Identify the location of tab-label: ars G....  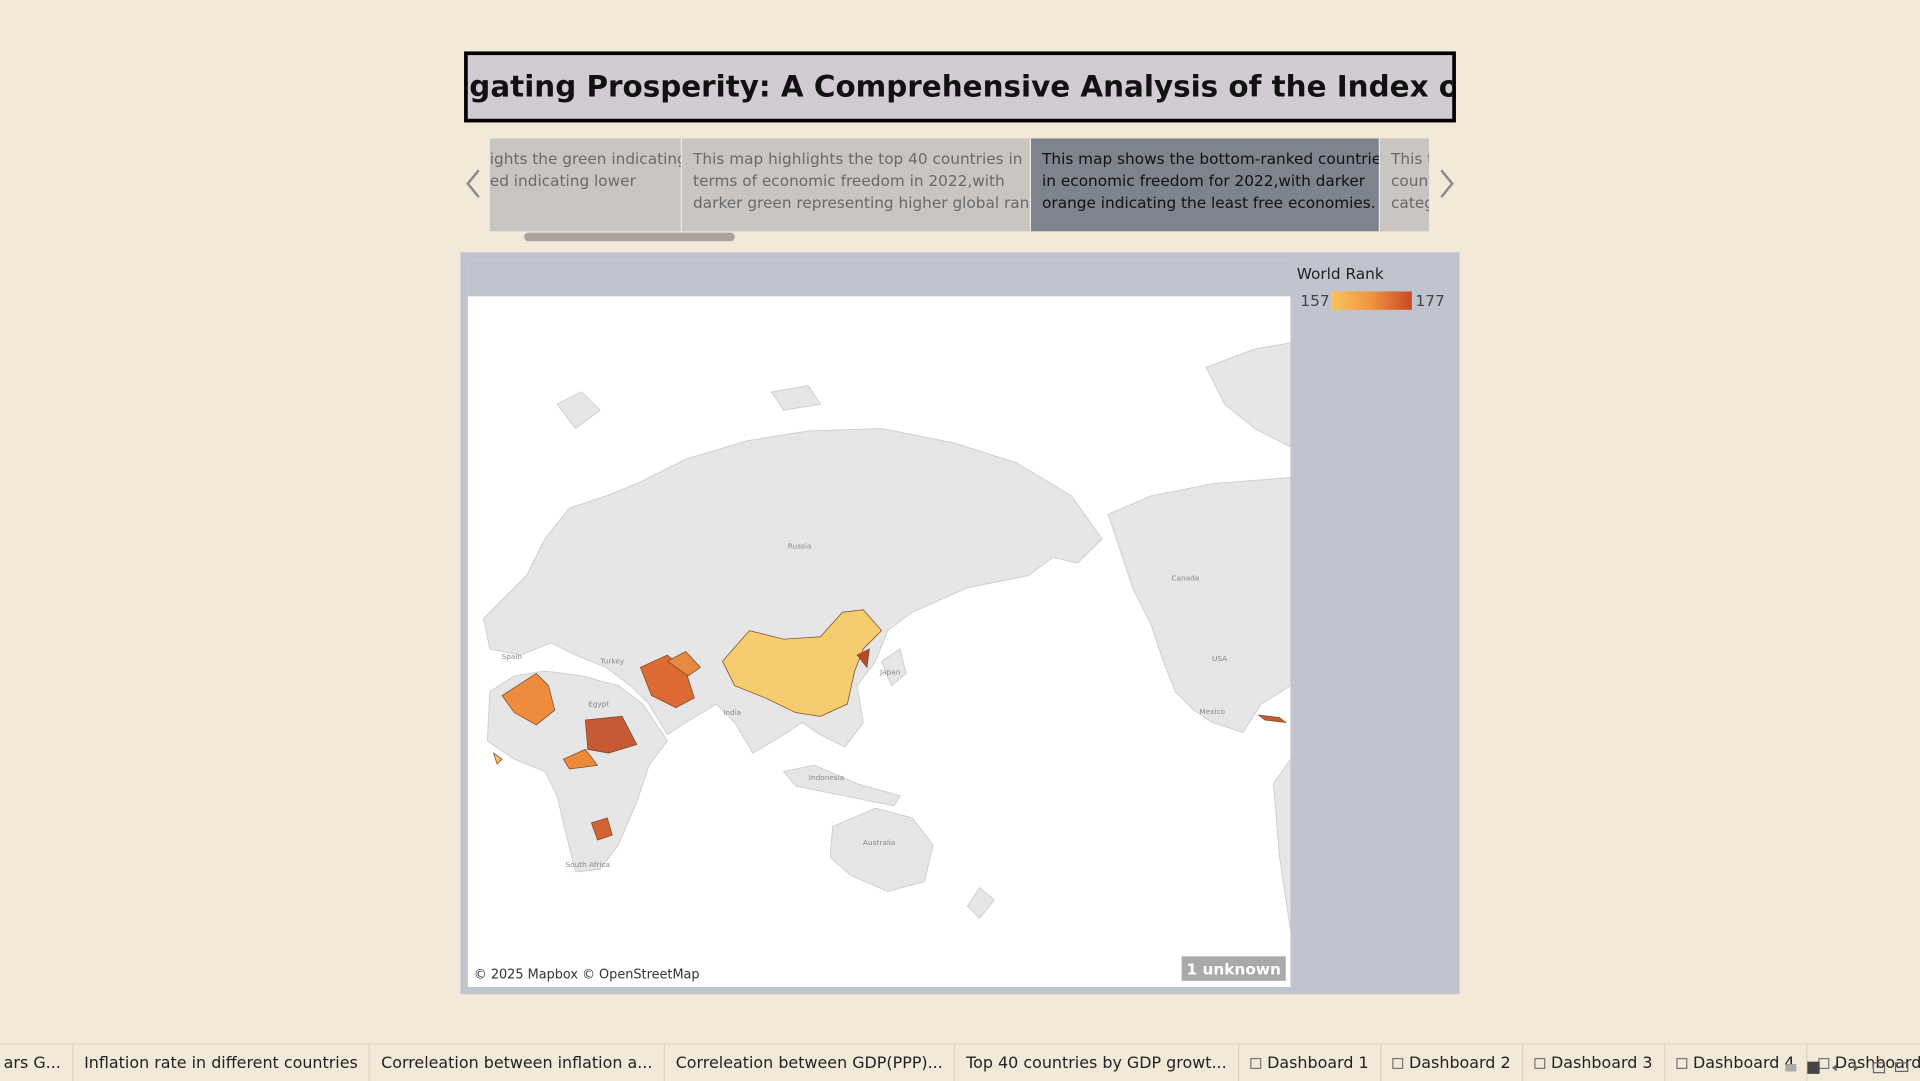
(32, 1063).